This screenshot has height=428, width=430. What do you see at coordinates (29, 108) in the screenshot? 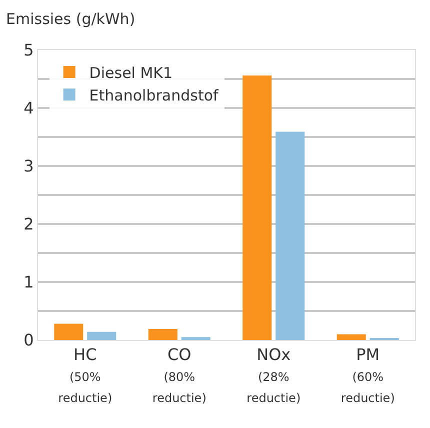
I see `y-tick-label: 4` at bounding box center [29, 108].